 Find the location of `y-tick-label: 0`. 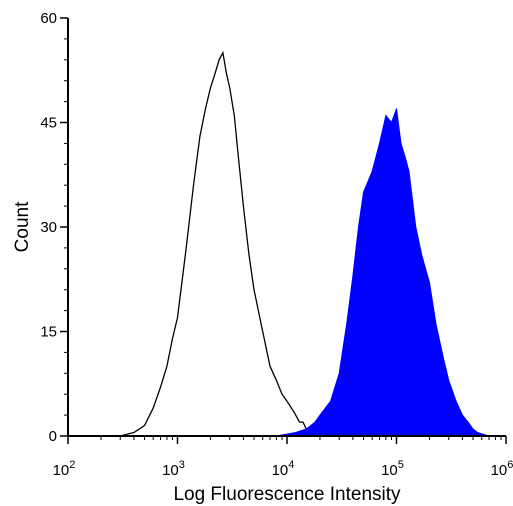

y-tick-label: 0 is located at coordinates (53, 436).